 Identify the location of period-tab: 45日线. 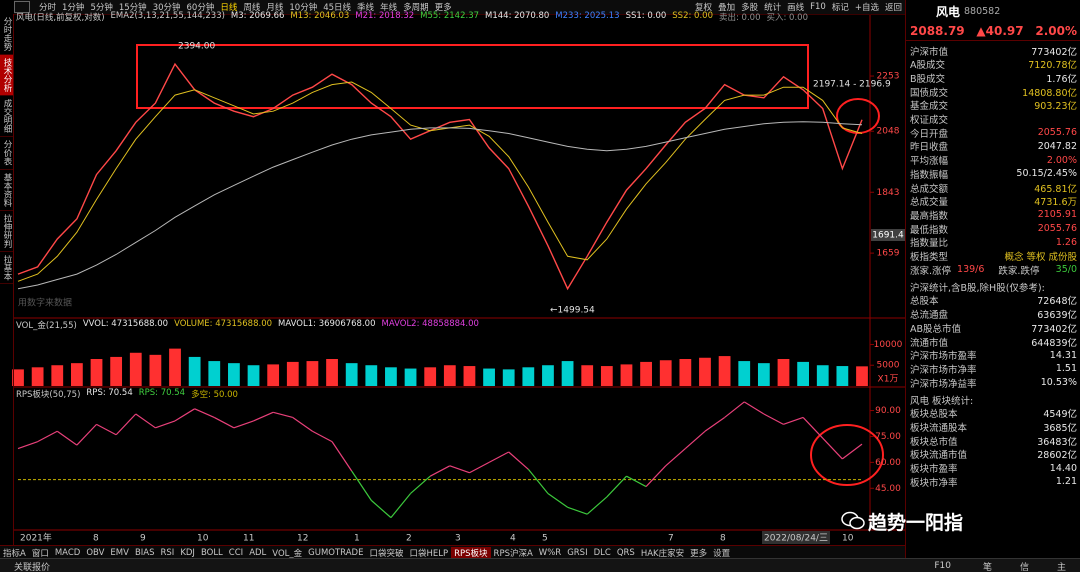
(337, 8).